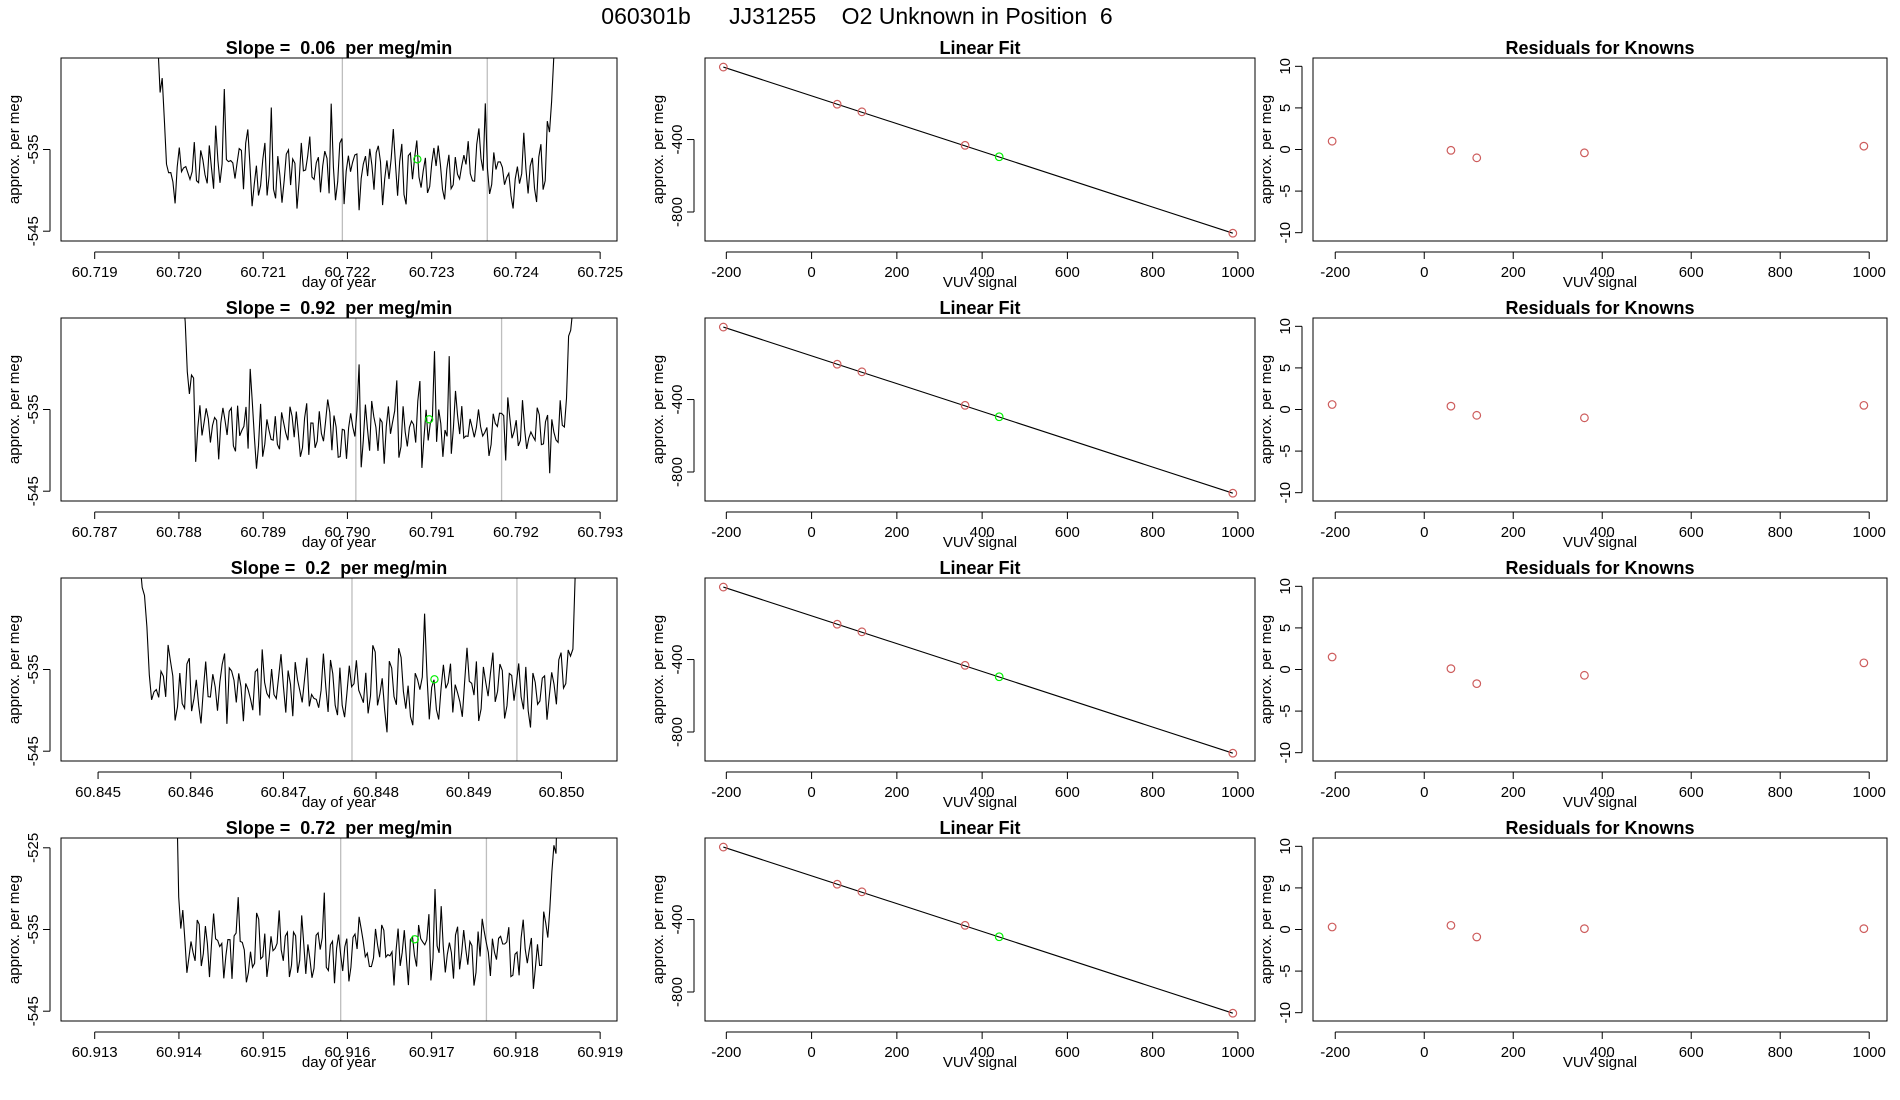 This screenshot has width=1900, height=1100. What do you see at coordinates (179, 272) in the screenshot?
I see `x-tick-label: 60.720` at bounding box center [179, 272].